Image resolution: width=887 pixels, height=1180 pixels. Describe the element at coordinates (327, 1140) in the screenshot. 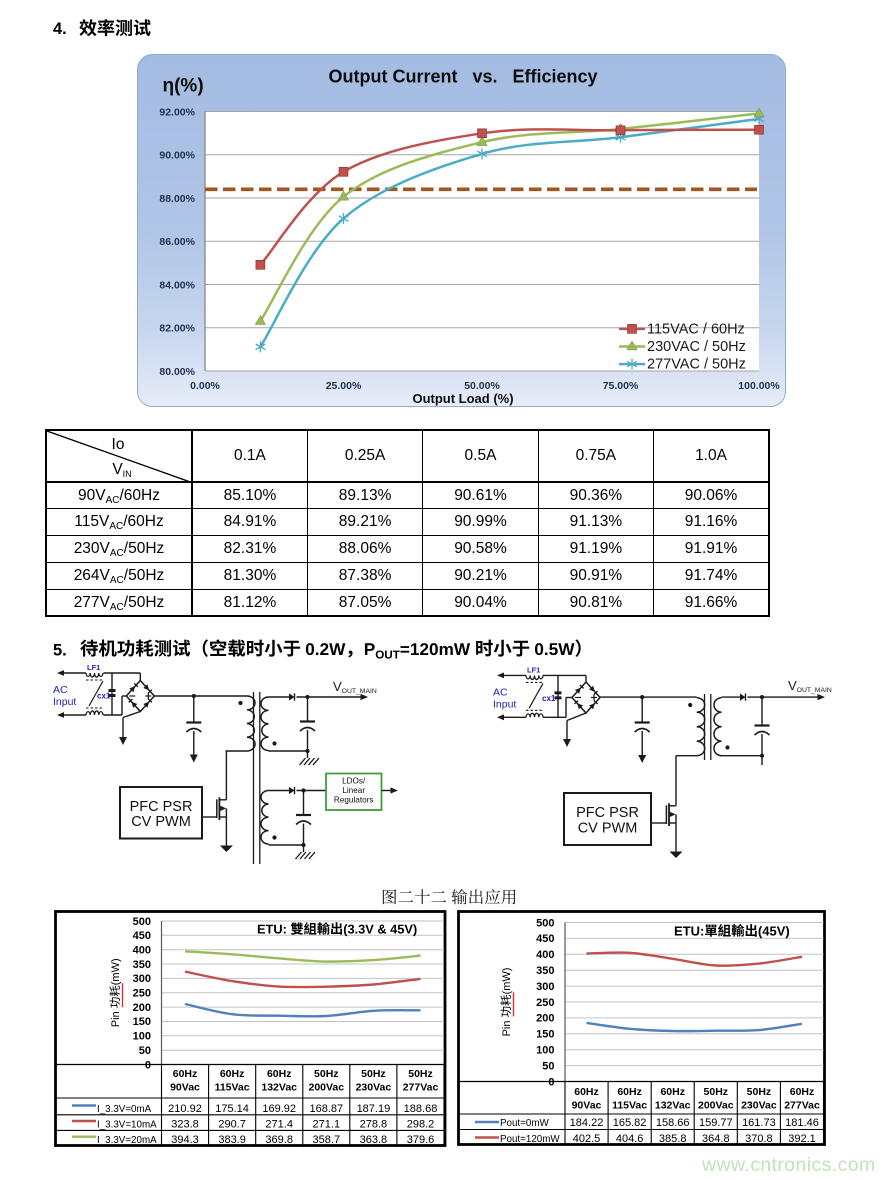

I see `svg-text: 358.7` at that location.